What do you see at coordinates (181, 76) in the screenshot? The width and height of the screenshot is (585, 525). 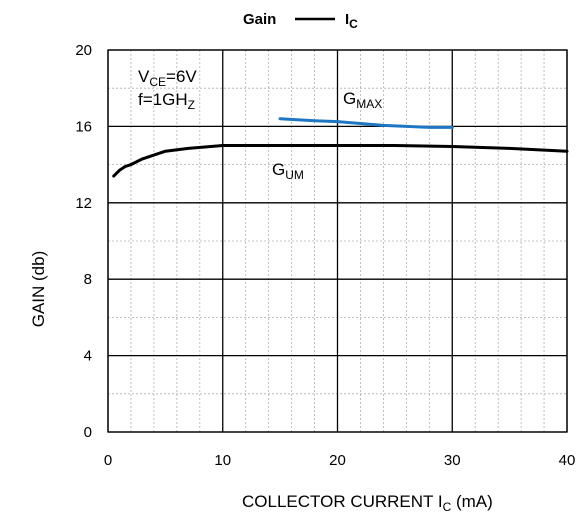 I see `vce-value: =6V` at bounding box center [181, 76].